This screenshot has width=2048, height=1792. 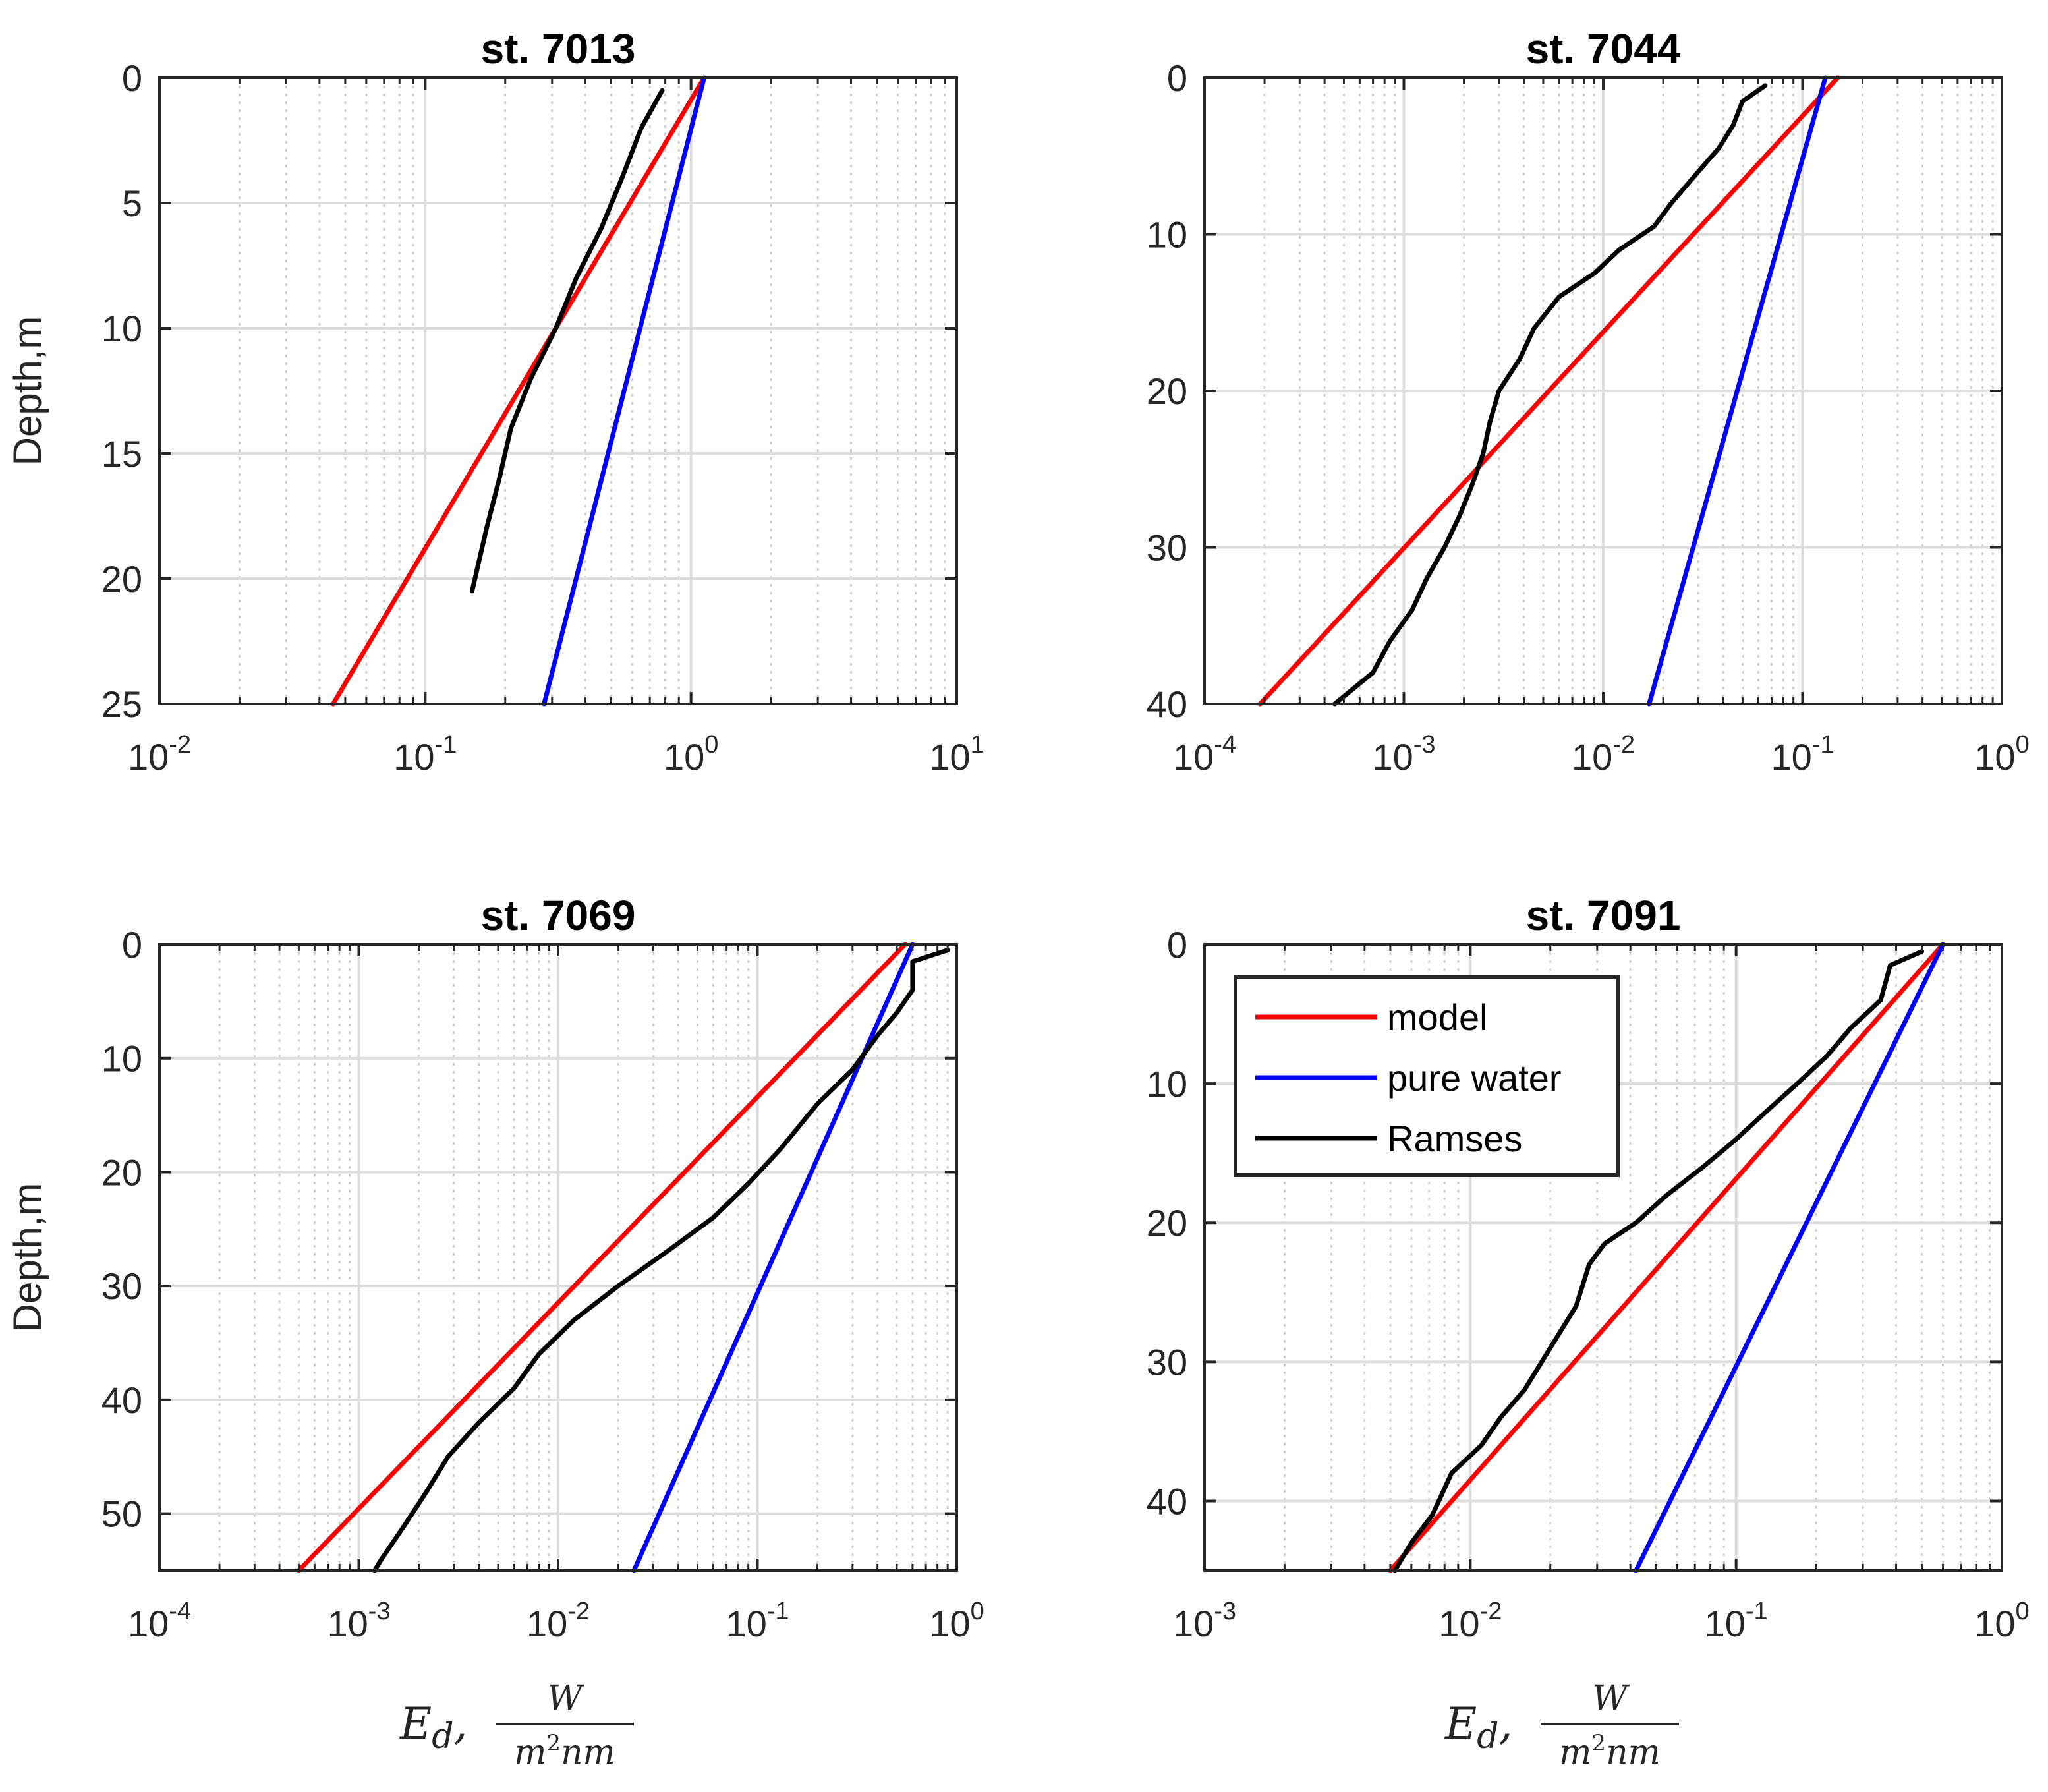 What do you see at coordinates (121, 704) in the screenshot?
I see `y-tick-label: 25` at bounding box center [121, 704].